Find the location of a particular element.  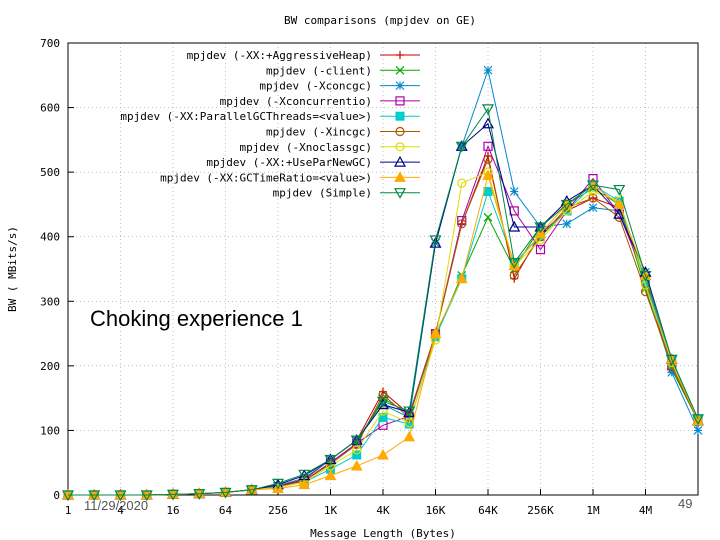

y-tick-label: 700 is located at coordinates (50, 43).